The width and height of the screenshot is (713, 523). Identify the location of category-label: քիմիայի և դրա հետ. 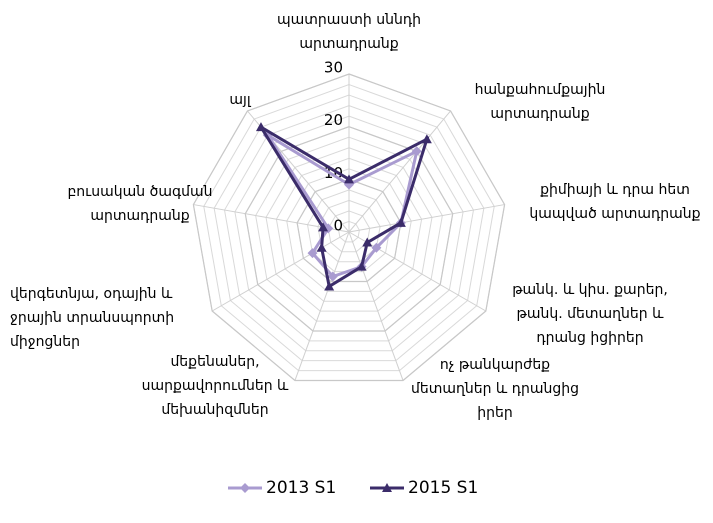
(615, 190).